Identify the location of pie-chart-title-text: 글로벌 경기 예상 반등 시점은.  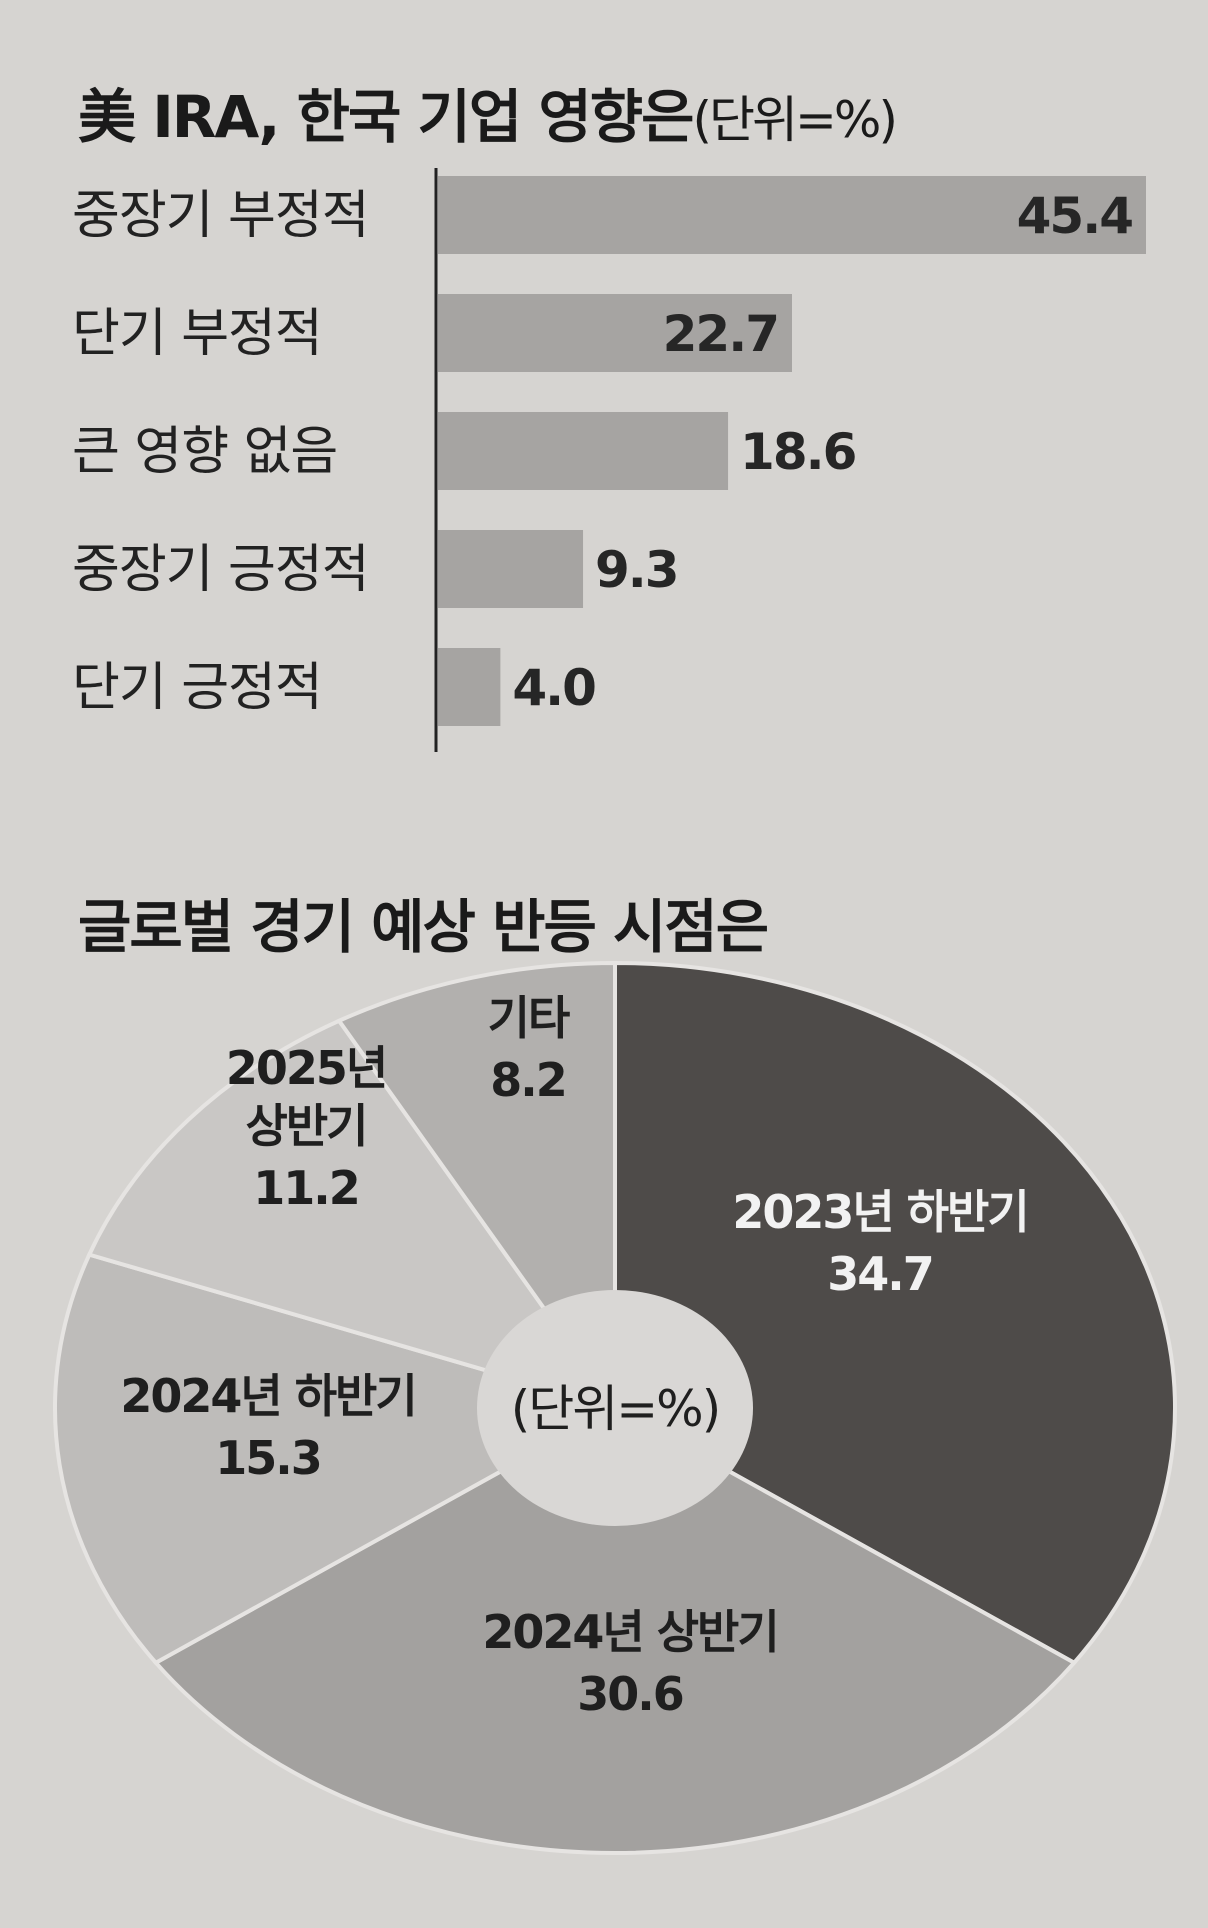
(423, 927).